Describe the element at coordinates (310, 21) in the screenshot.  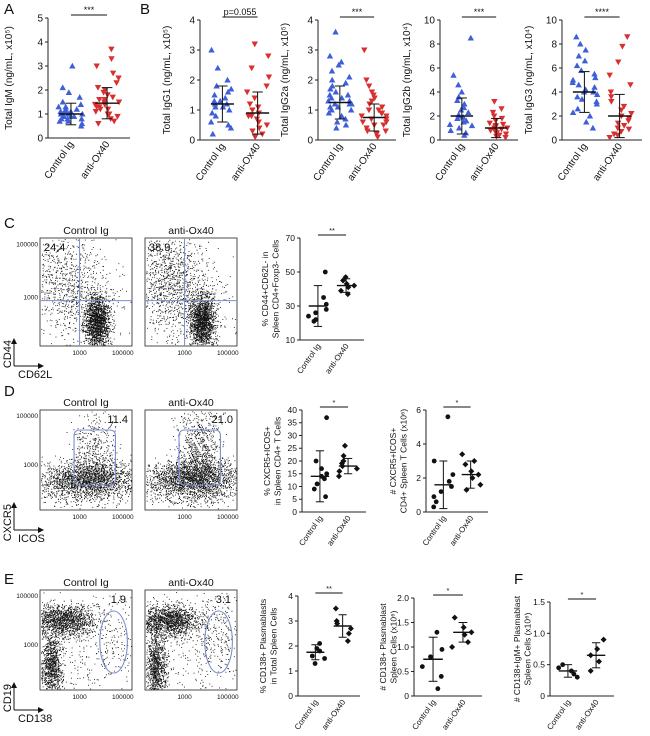
I see `y-tick-label: 4` at that location.